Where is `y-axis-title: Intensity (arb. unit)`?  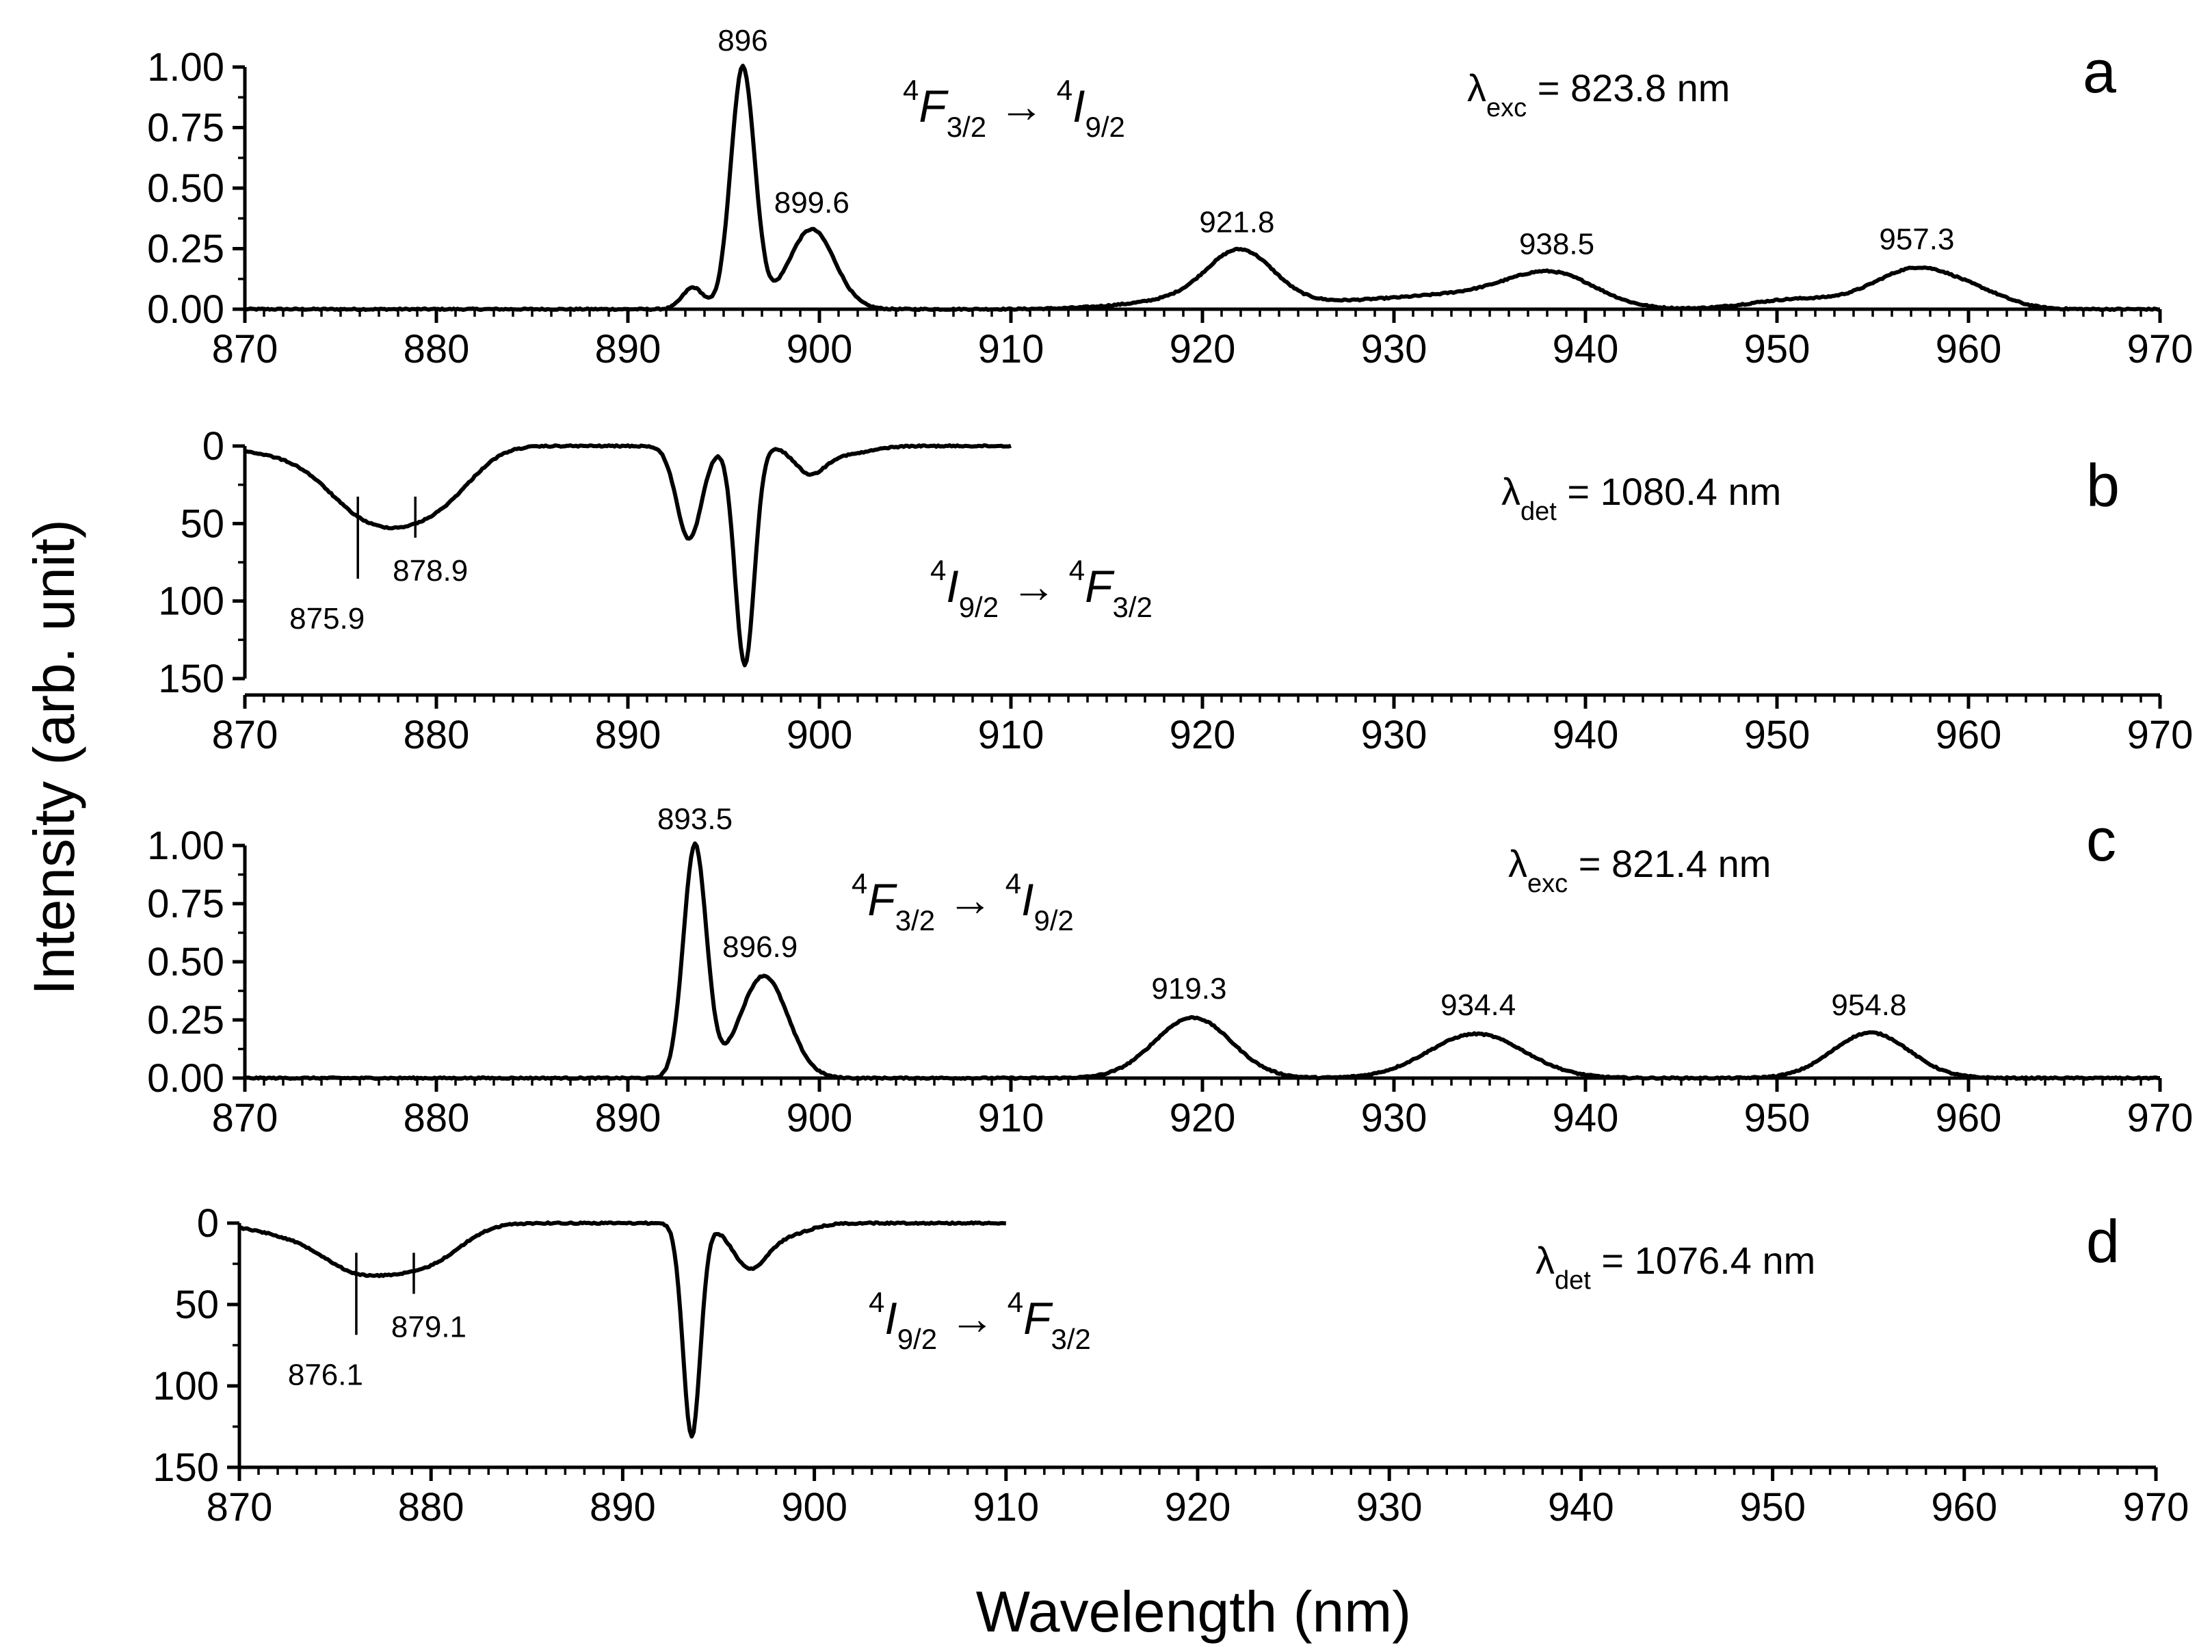
y-axis-title: Intensity (arb. unit) is located at coordinates (54, 757).